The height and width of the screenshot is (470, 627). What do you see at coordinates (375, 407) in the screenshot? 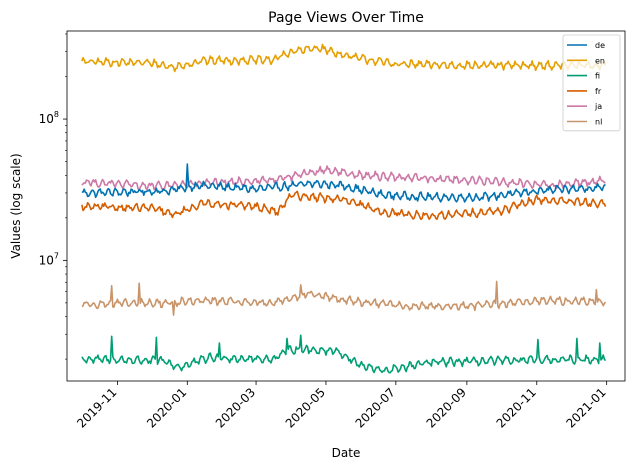
I see `x-tick-label: 2020-07` at bounding box center [375, 407].